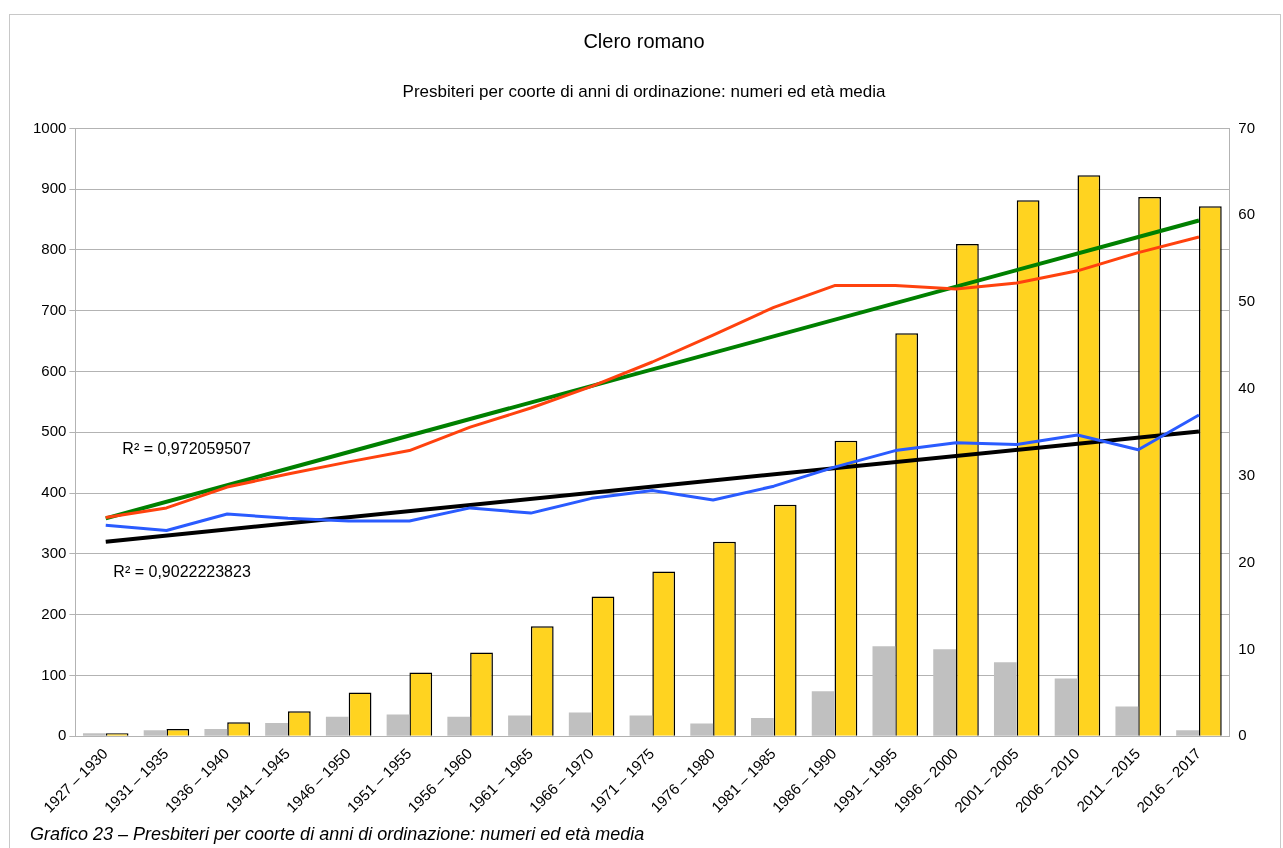 Image resolution: width=1283 pixels, height=848 pixels. Describe the element at coordinates (337, 834) in the screenshot. I see `text: Grafico 23 – Presbiteri per coorte di anni di ordinazione: numeri ed età media` at that location.